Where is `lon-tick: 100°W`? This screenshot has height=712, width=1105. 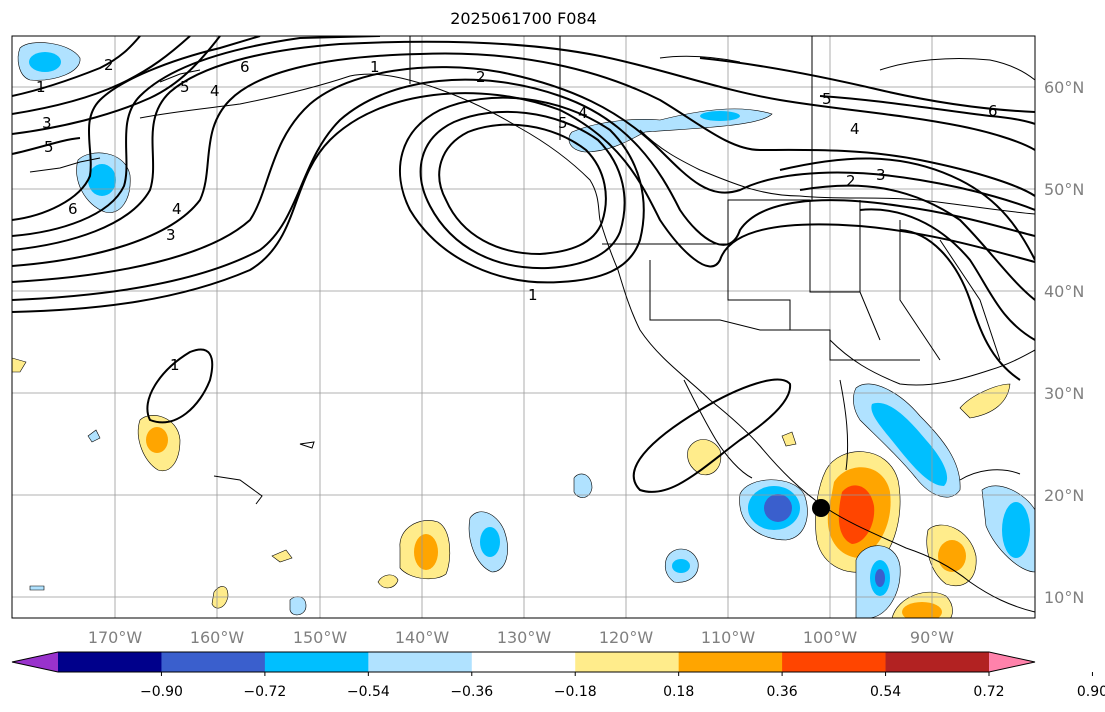
lon-tick: 100°W is located at coordinates (830, 637).